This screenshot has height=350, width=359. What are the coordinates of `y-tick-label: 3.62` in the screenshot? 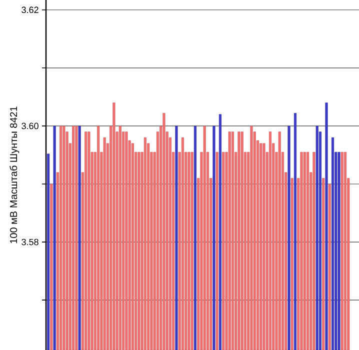 It's located at (30, 10).